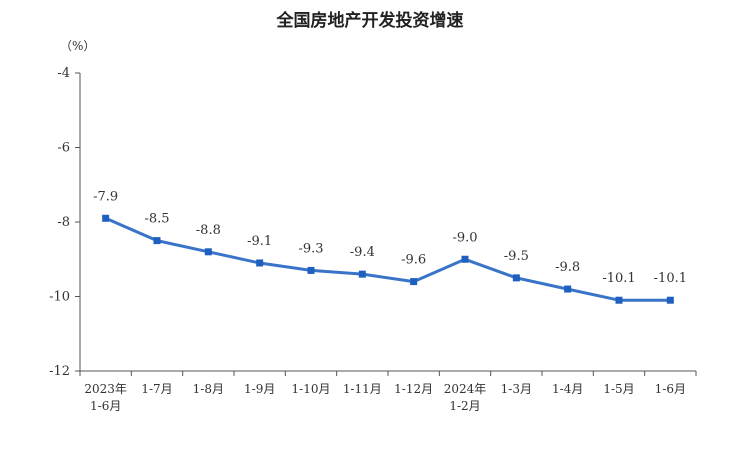  I want to click on x-tick-label-line: 1-11月, so click(362, 389).